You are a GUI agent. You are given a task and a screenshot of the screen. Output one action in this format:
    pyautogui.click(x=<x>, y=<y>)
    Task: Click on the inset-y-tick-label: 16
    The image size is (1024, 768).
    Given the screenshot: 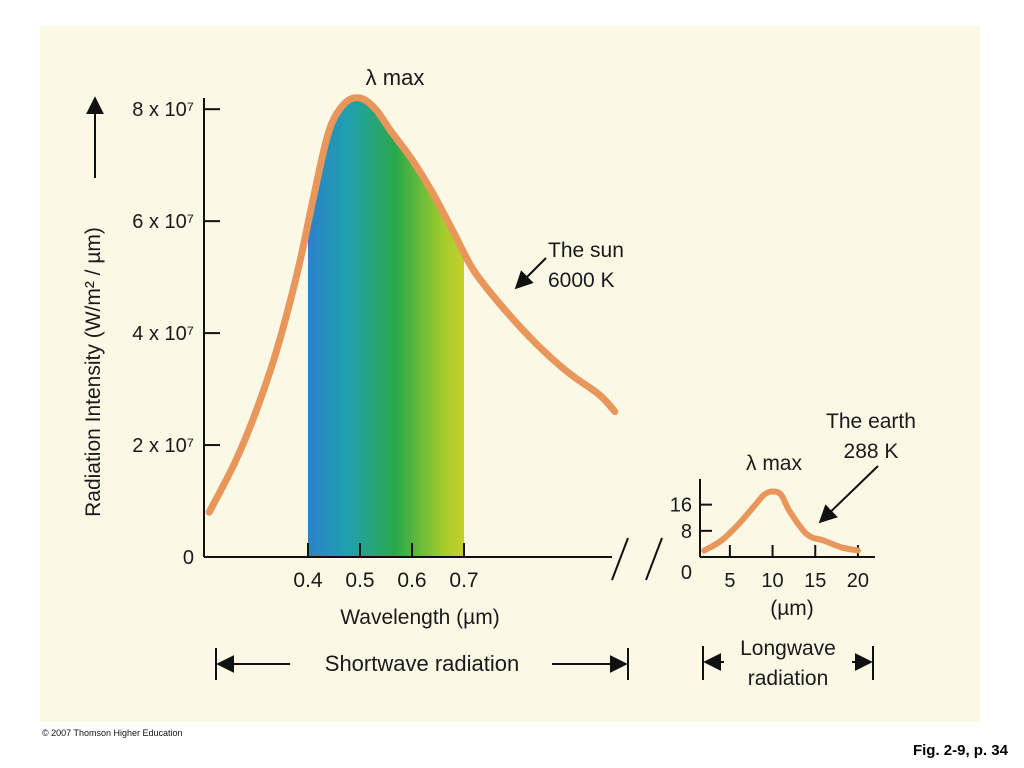 What is the action you would take?
    pyautogui.click(x=681, y=506)
    